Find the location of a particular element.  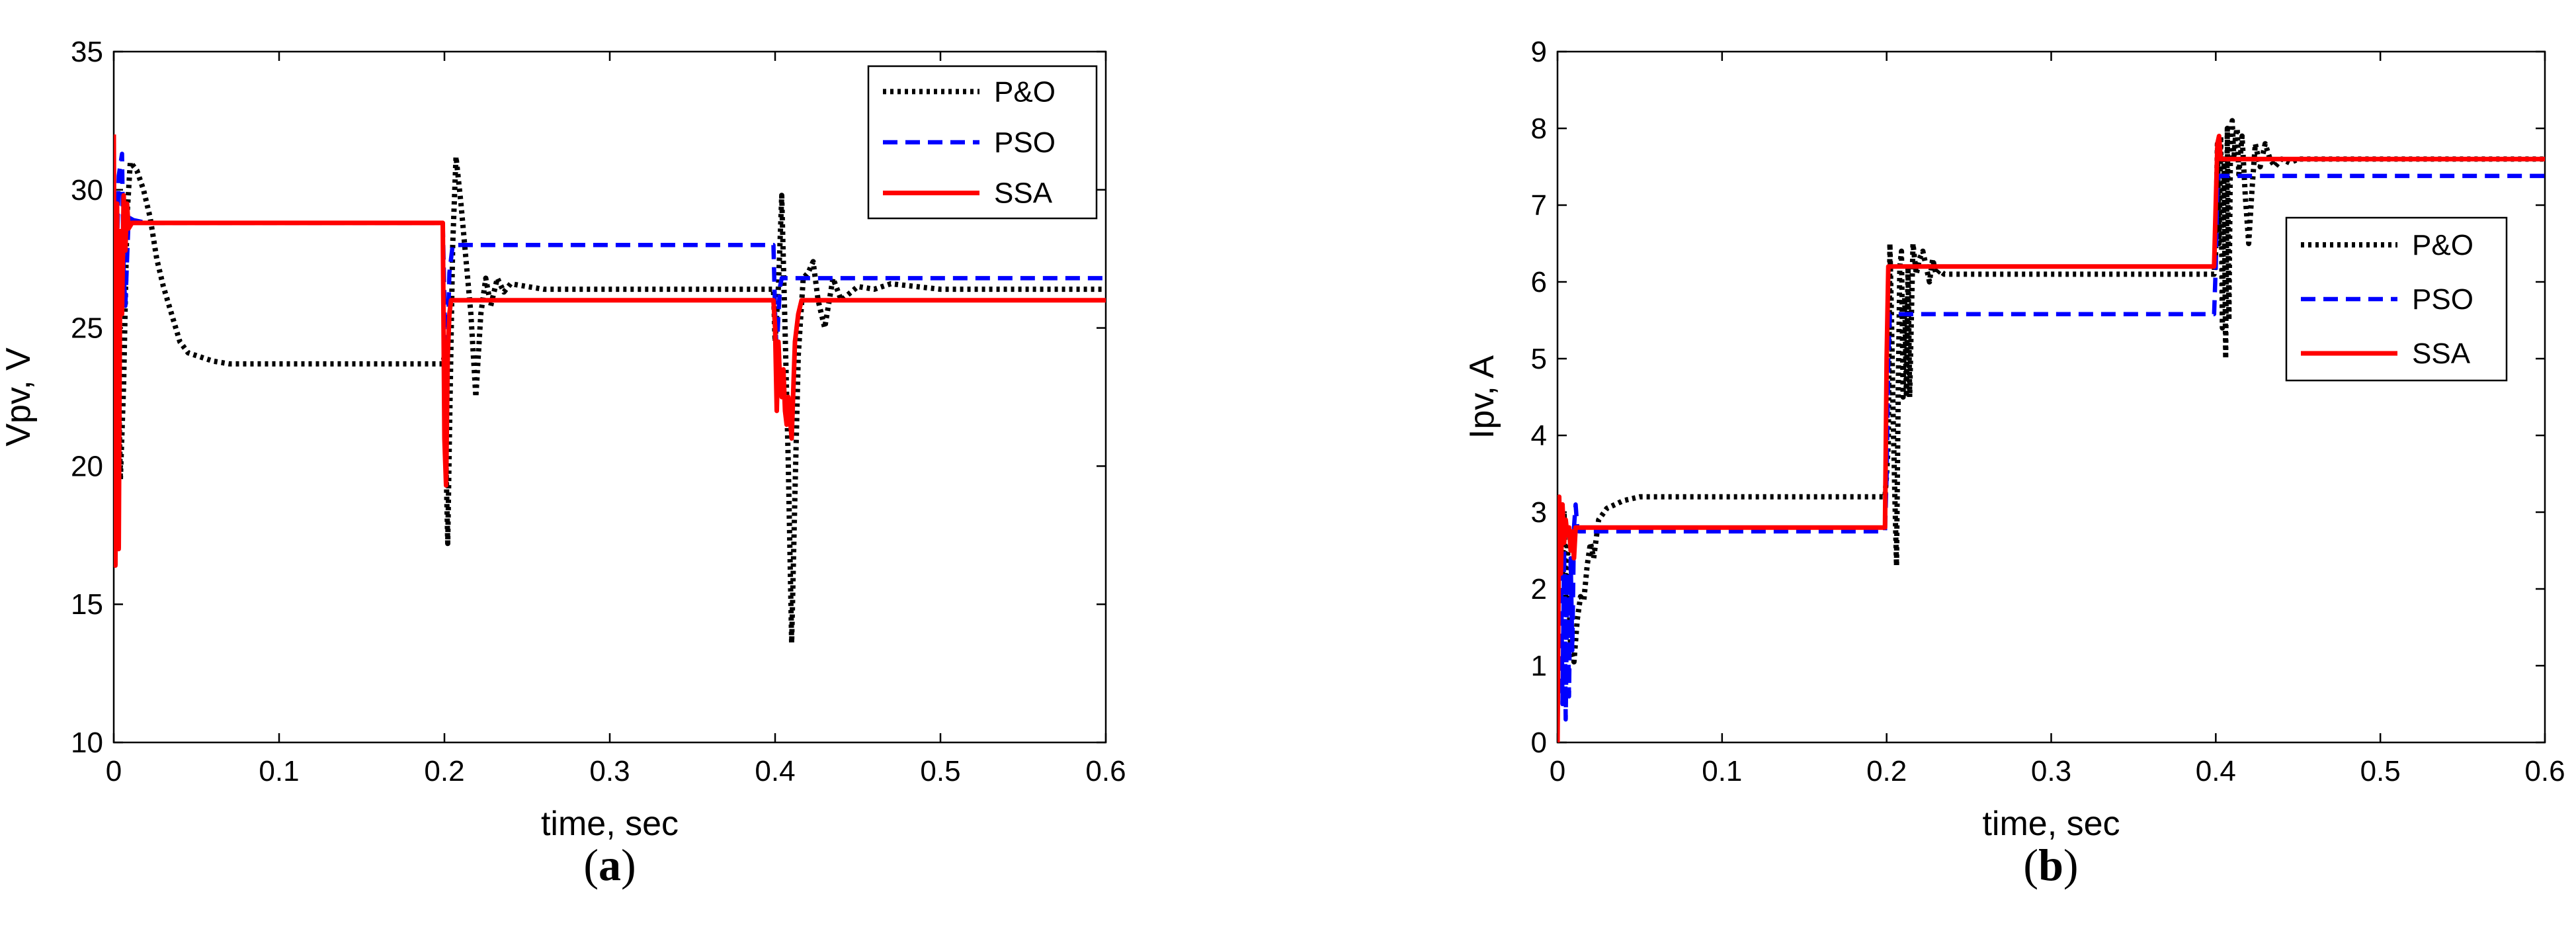

y-tick-label: 8 is located at coordinates (1539, 128).